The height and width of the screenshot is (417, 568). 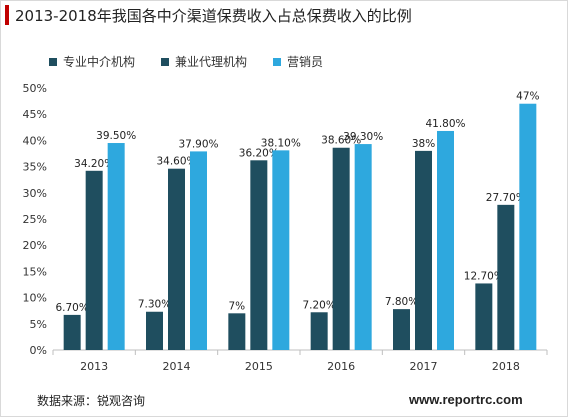 I want to click on y-tick-label: 20%, so click(x=35, y=245).